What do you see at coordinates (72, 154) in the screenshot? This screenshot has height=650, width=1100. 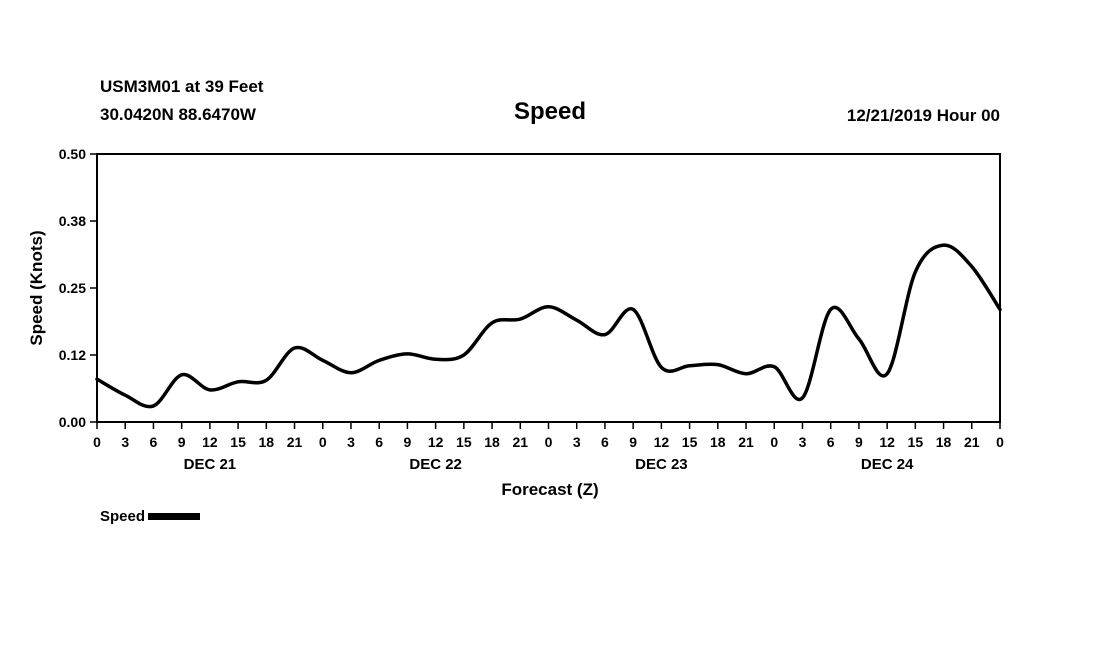 I see `y-tick-label: 0.50` at bounding box center [72, 154].